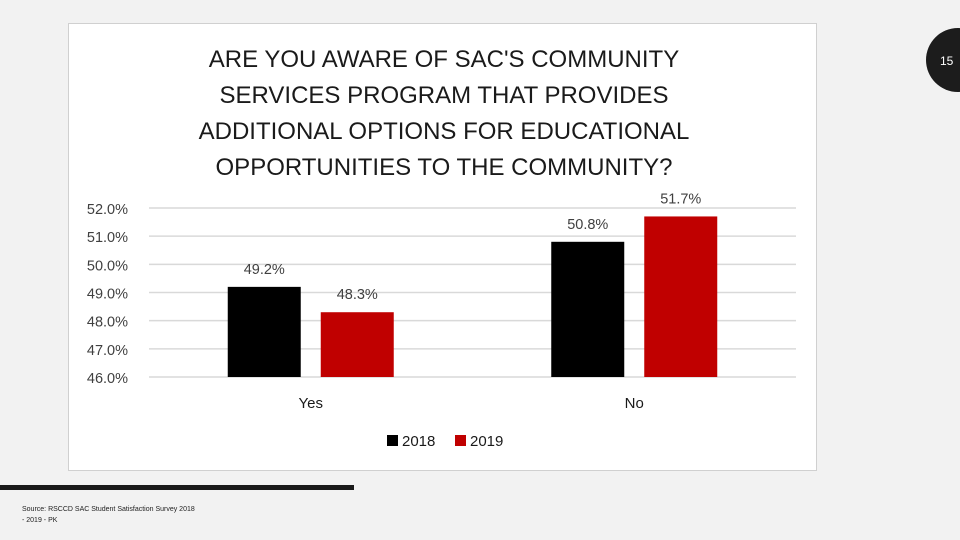  I want to click on data-label: 50.8%, so click(587, 225).